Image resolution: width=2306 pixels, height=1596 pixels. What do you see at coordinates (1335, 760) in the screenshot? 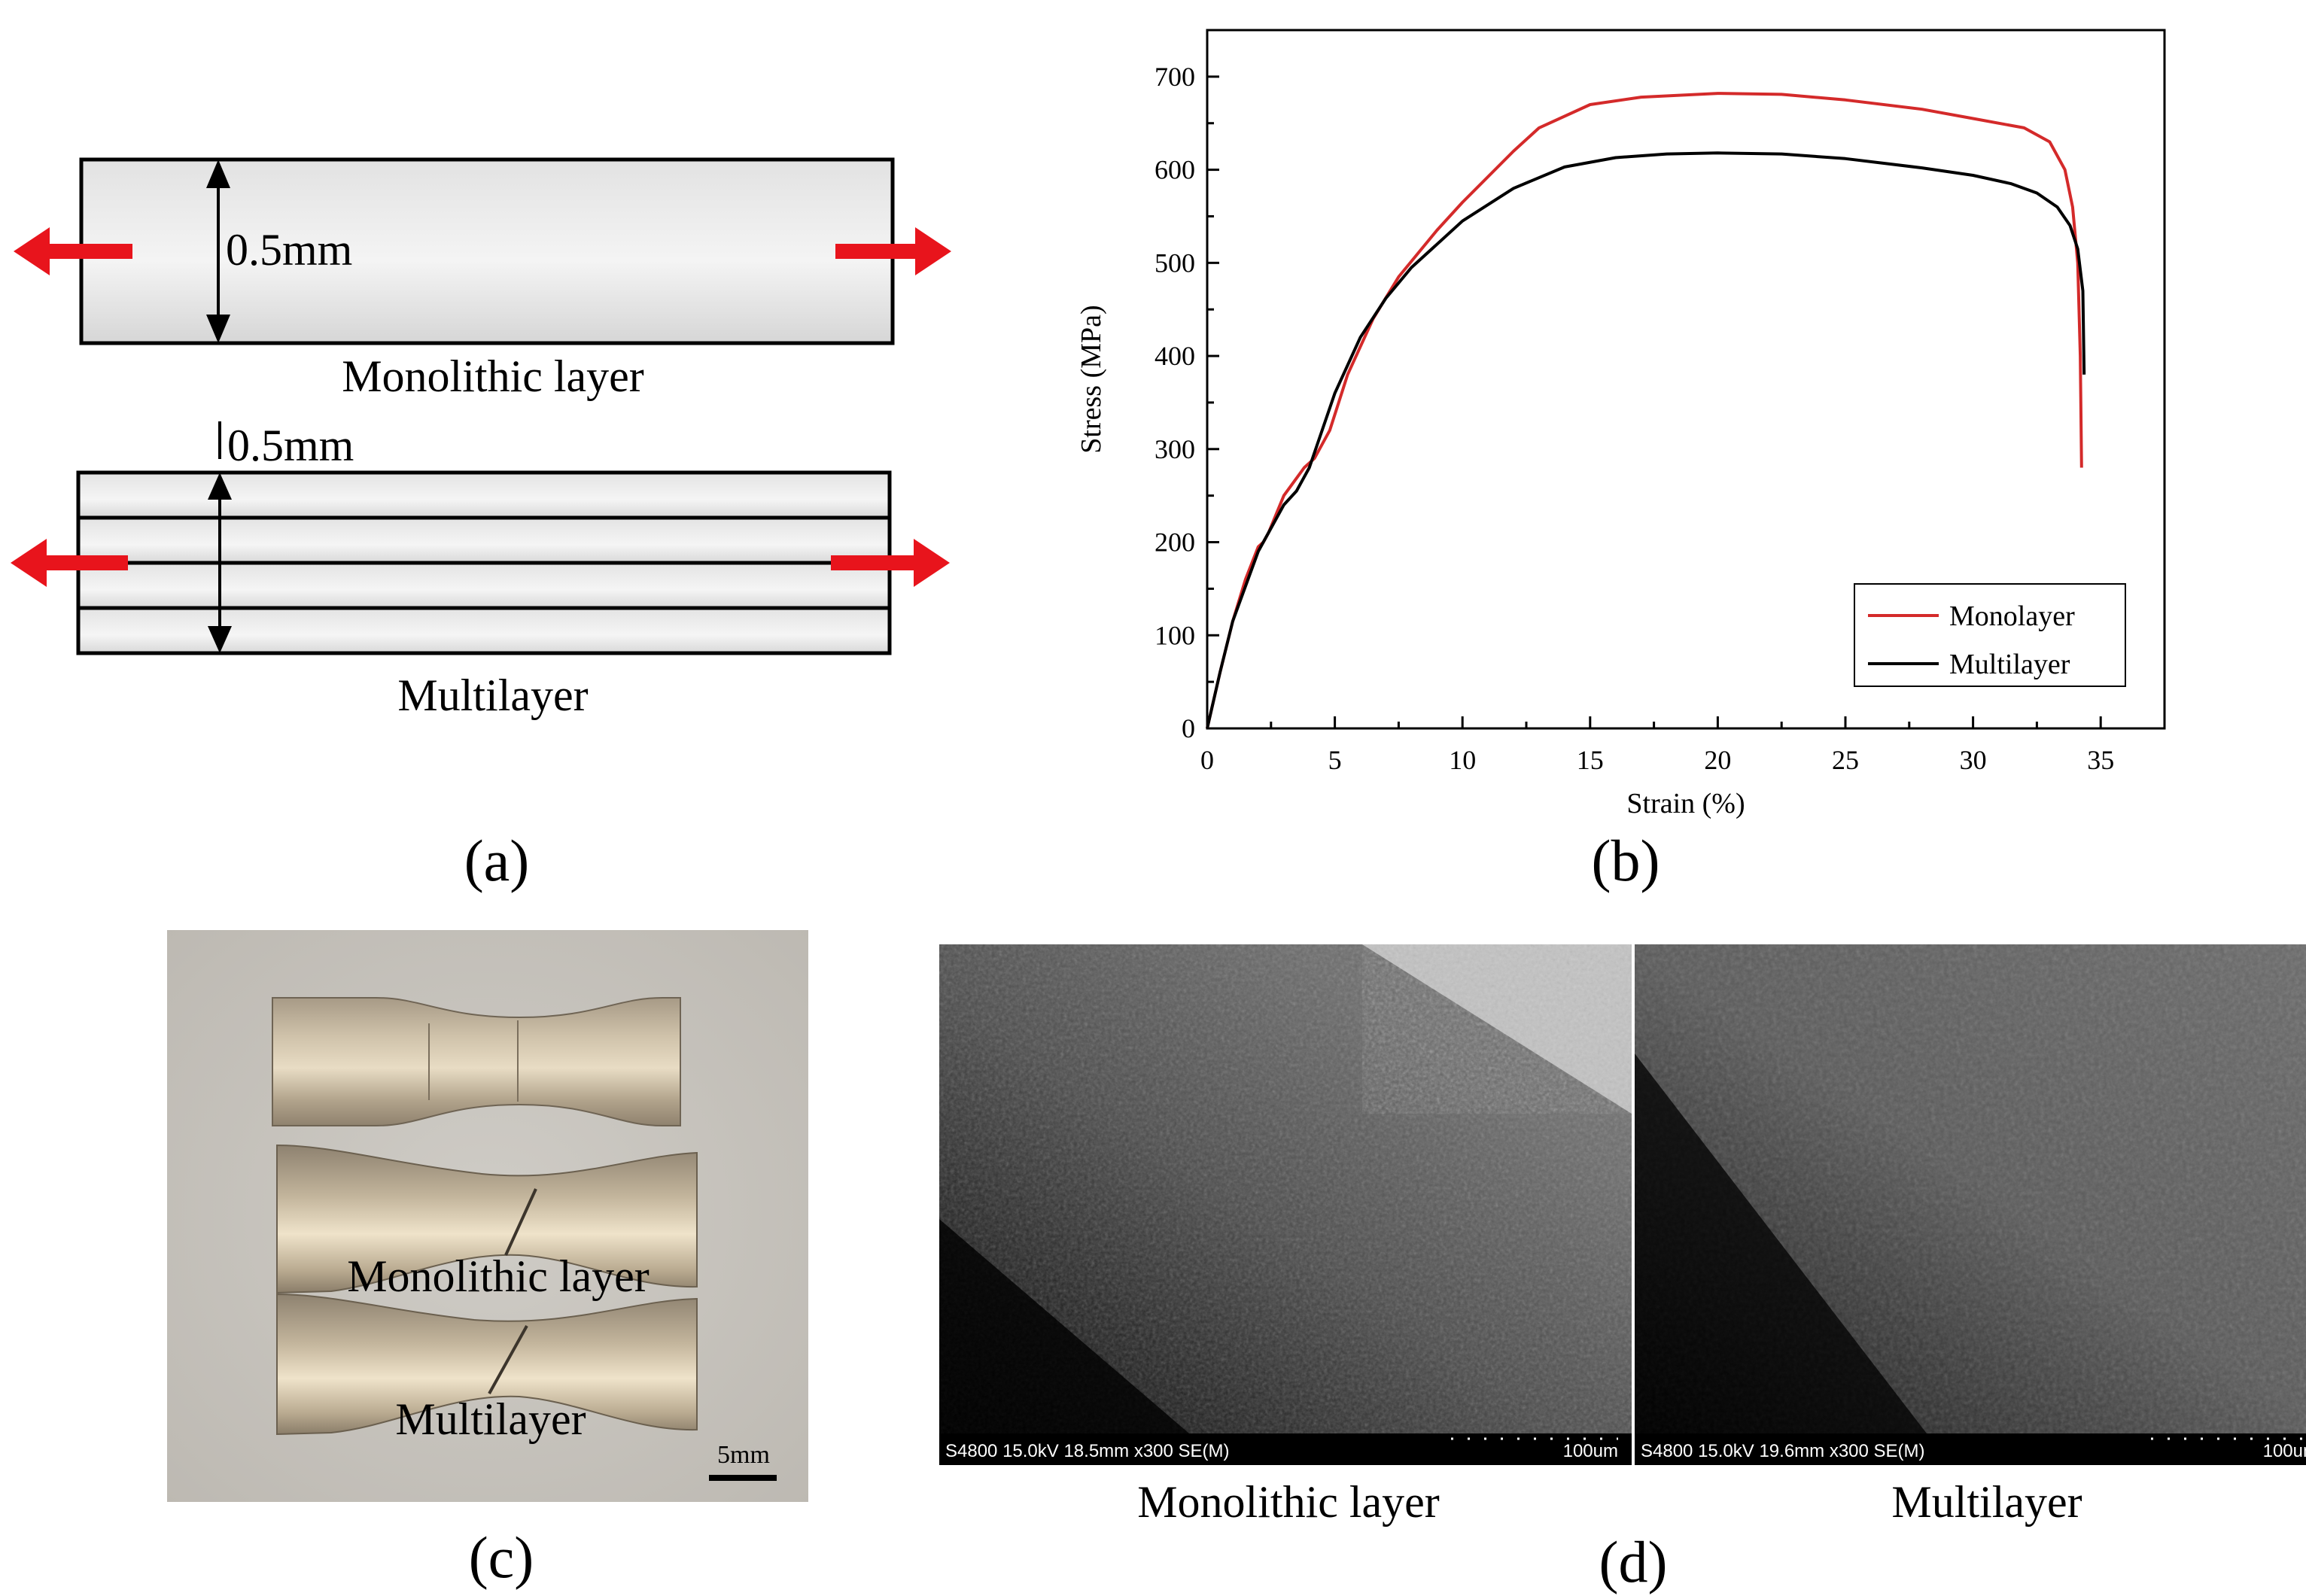
I see `x-tick-label: 5` at bounding box center [1335, 760].